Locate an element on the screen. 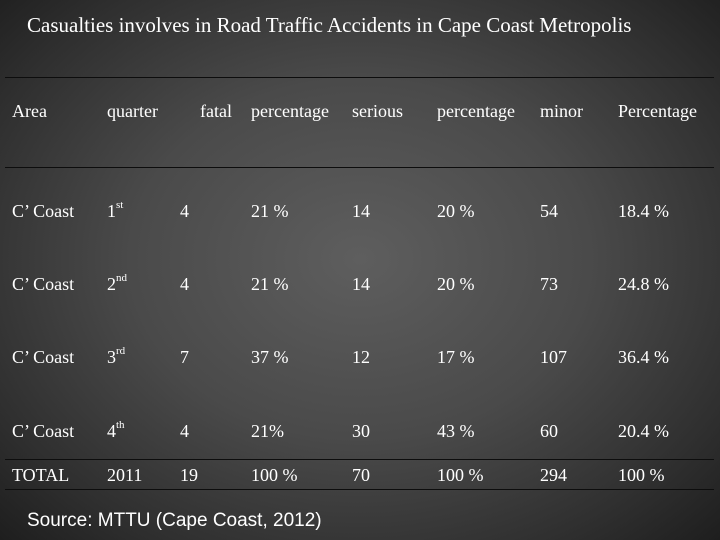  cell-quarter: 1st is located at coordinates (115, 210).